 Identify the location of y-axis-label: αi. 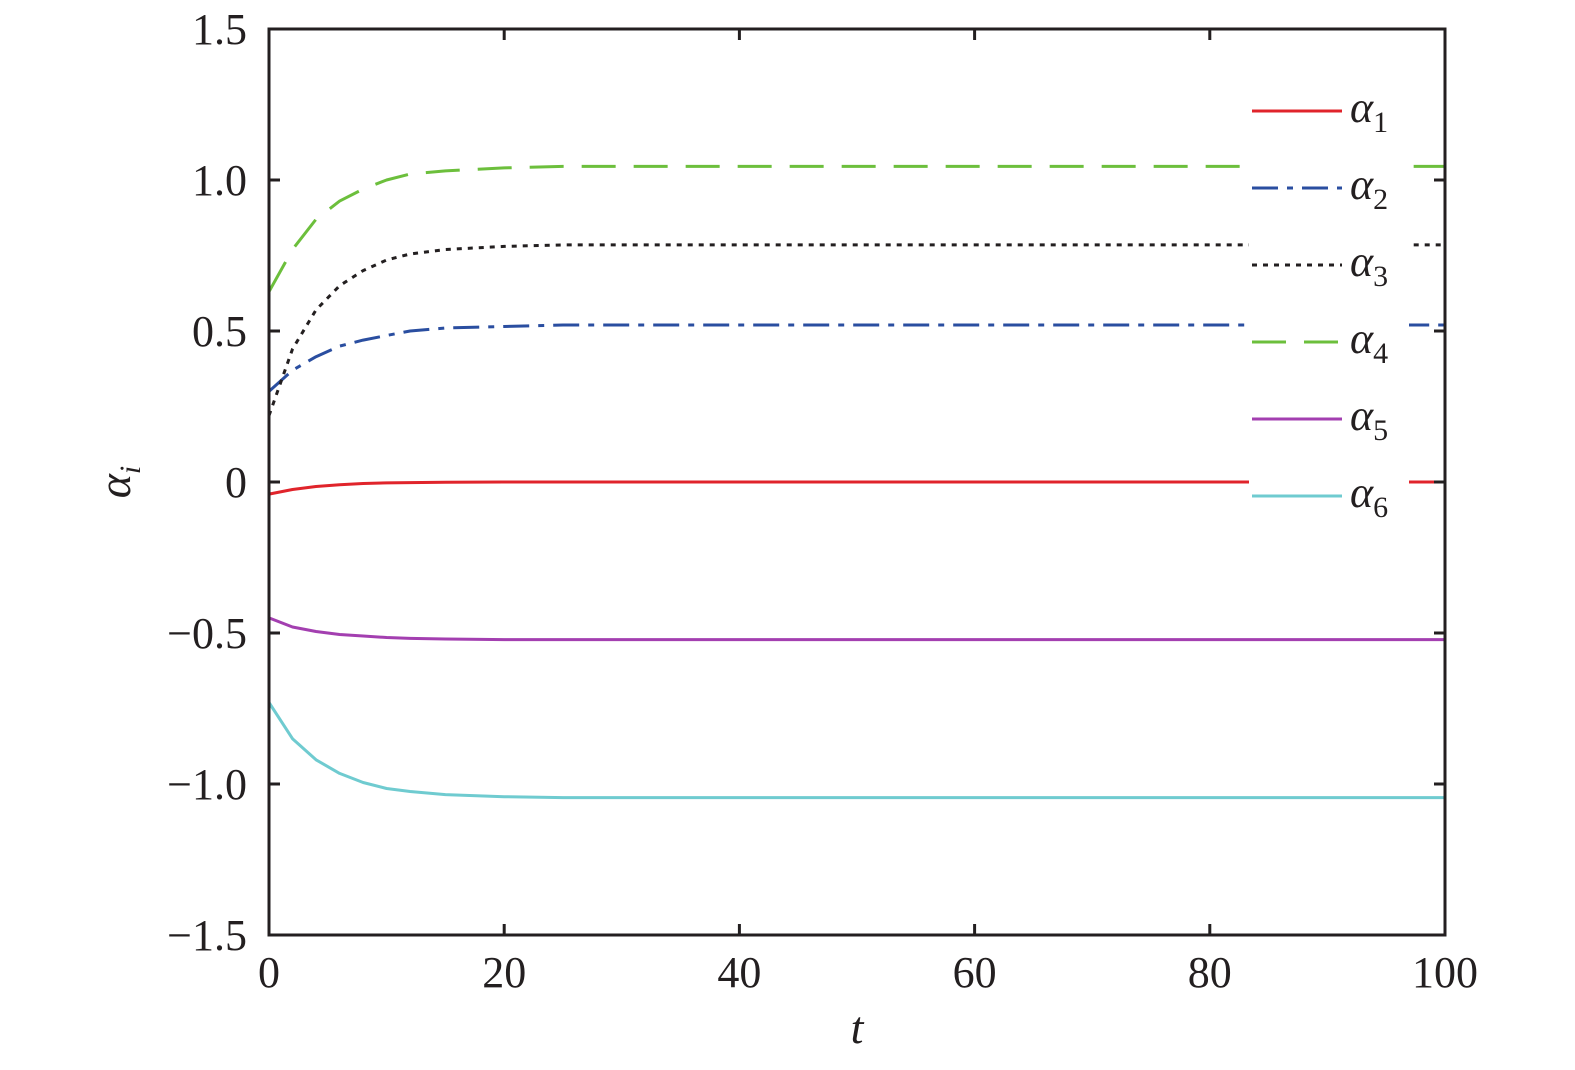
(118, 482).